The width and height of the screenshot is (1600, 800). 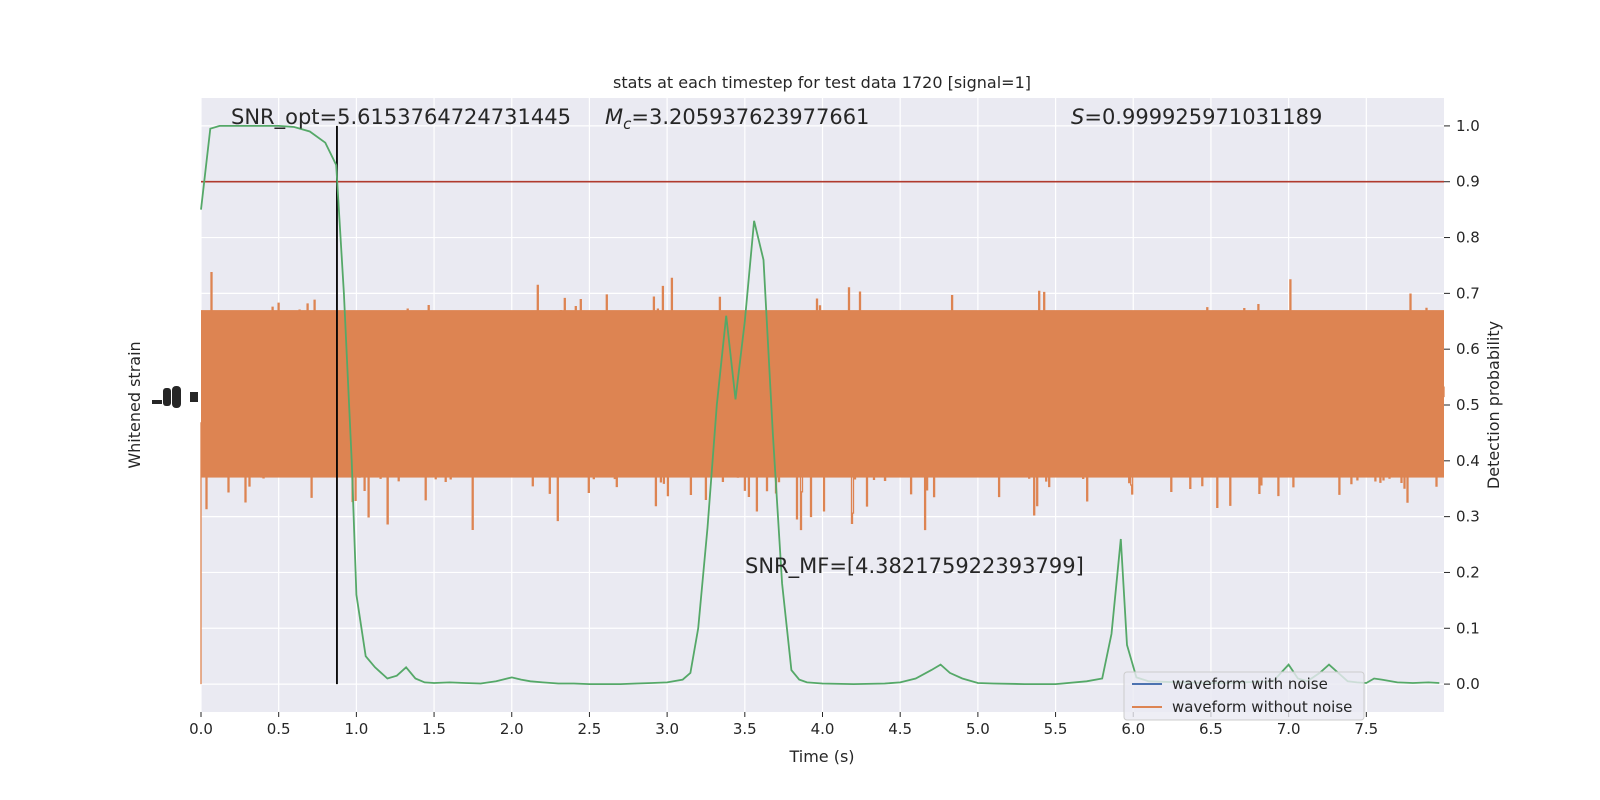 What do you see at coordinates (823, 729) in the screenshot?
I see `x-tick-label: 4.0` at bounding box center [823, 729].